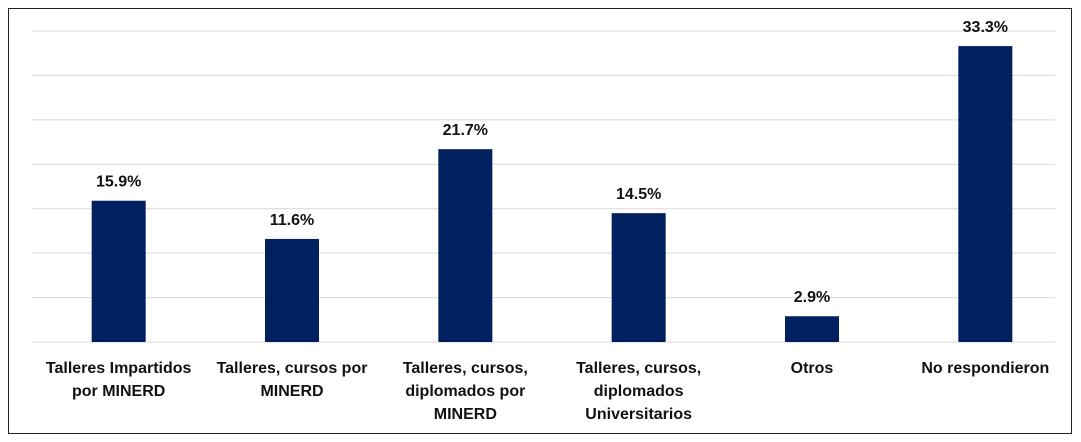 This screenshot has width=1081, height=442. Describe the element at coordinates (638, 194) in the screenshot. I see `data-label: 14.5%` at that location.